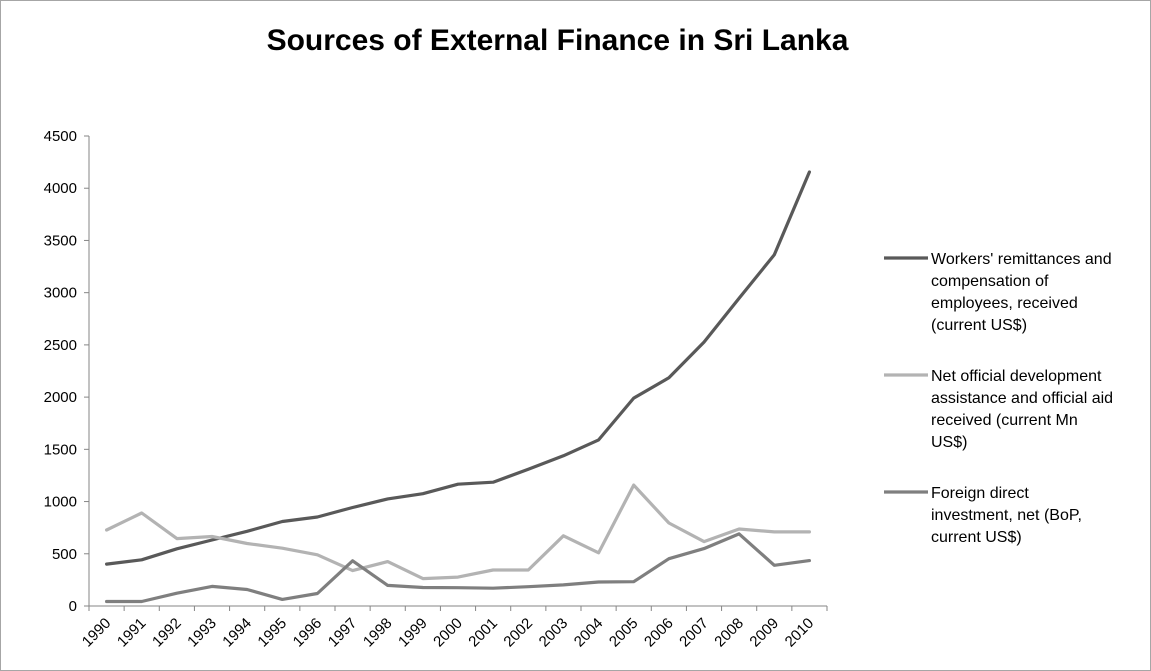 The image size is (1151, 671). I want to click on y-tick-label: 2000, so click(60, 397).